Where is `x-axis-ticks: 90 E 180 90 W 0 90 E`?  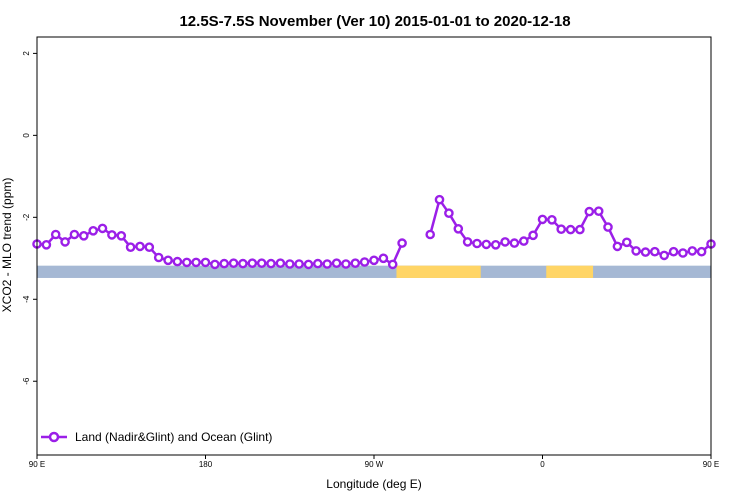
x-axis-ticks: 90 E 180 90 W 0 90 E is located at coordinates (374, 462).